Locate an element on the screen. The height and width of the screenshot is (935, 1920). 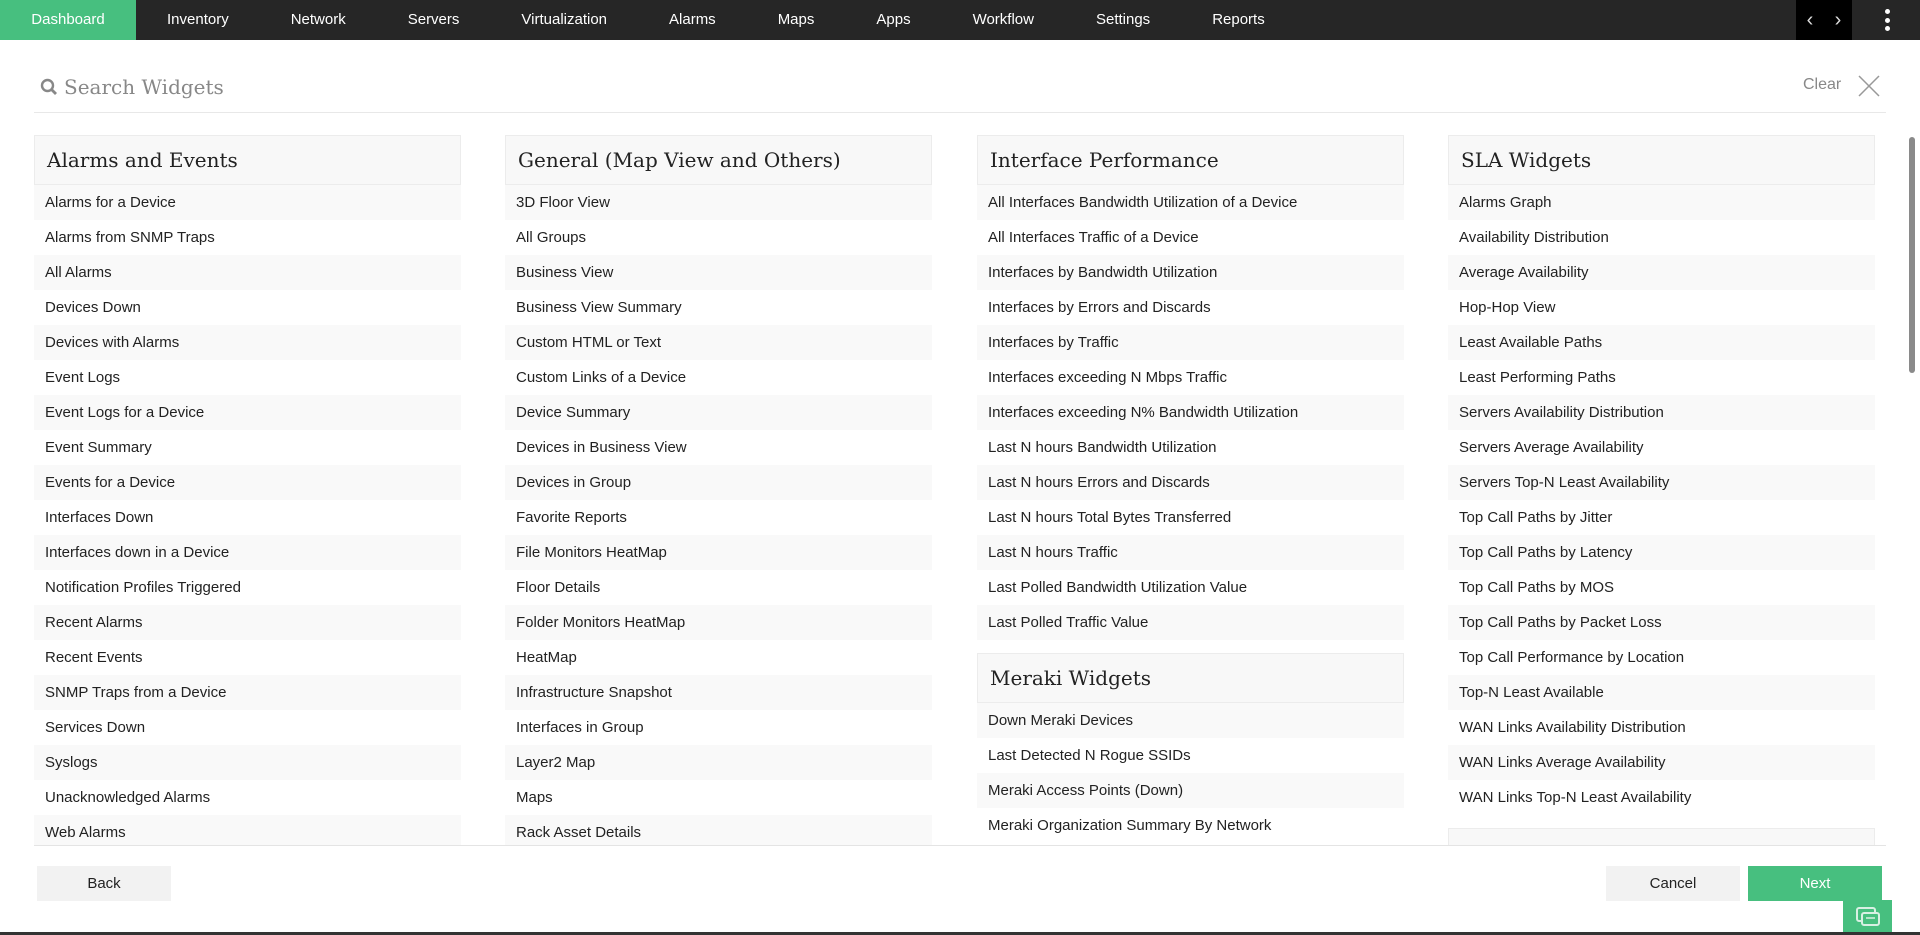
chat-button is located at coordinates (1867, 917).